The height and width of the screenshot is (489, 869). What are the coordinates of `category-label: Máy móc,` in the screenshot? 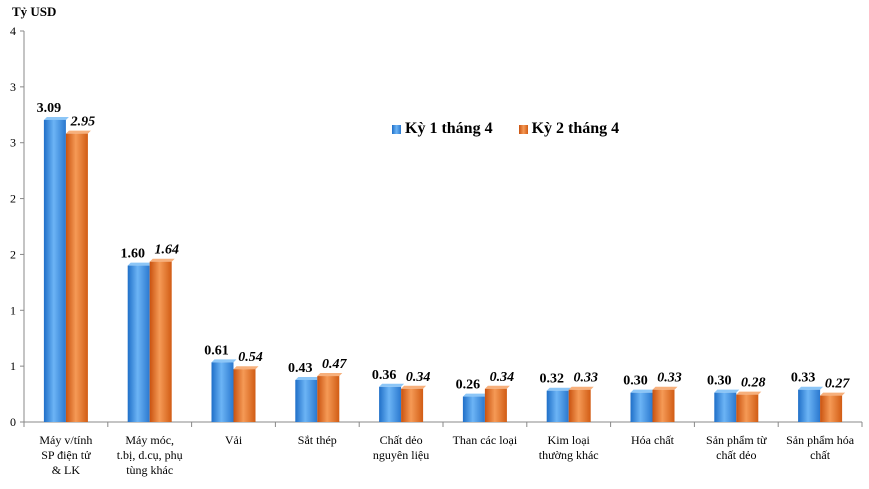 It's located at (149, 440).